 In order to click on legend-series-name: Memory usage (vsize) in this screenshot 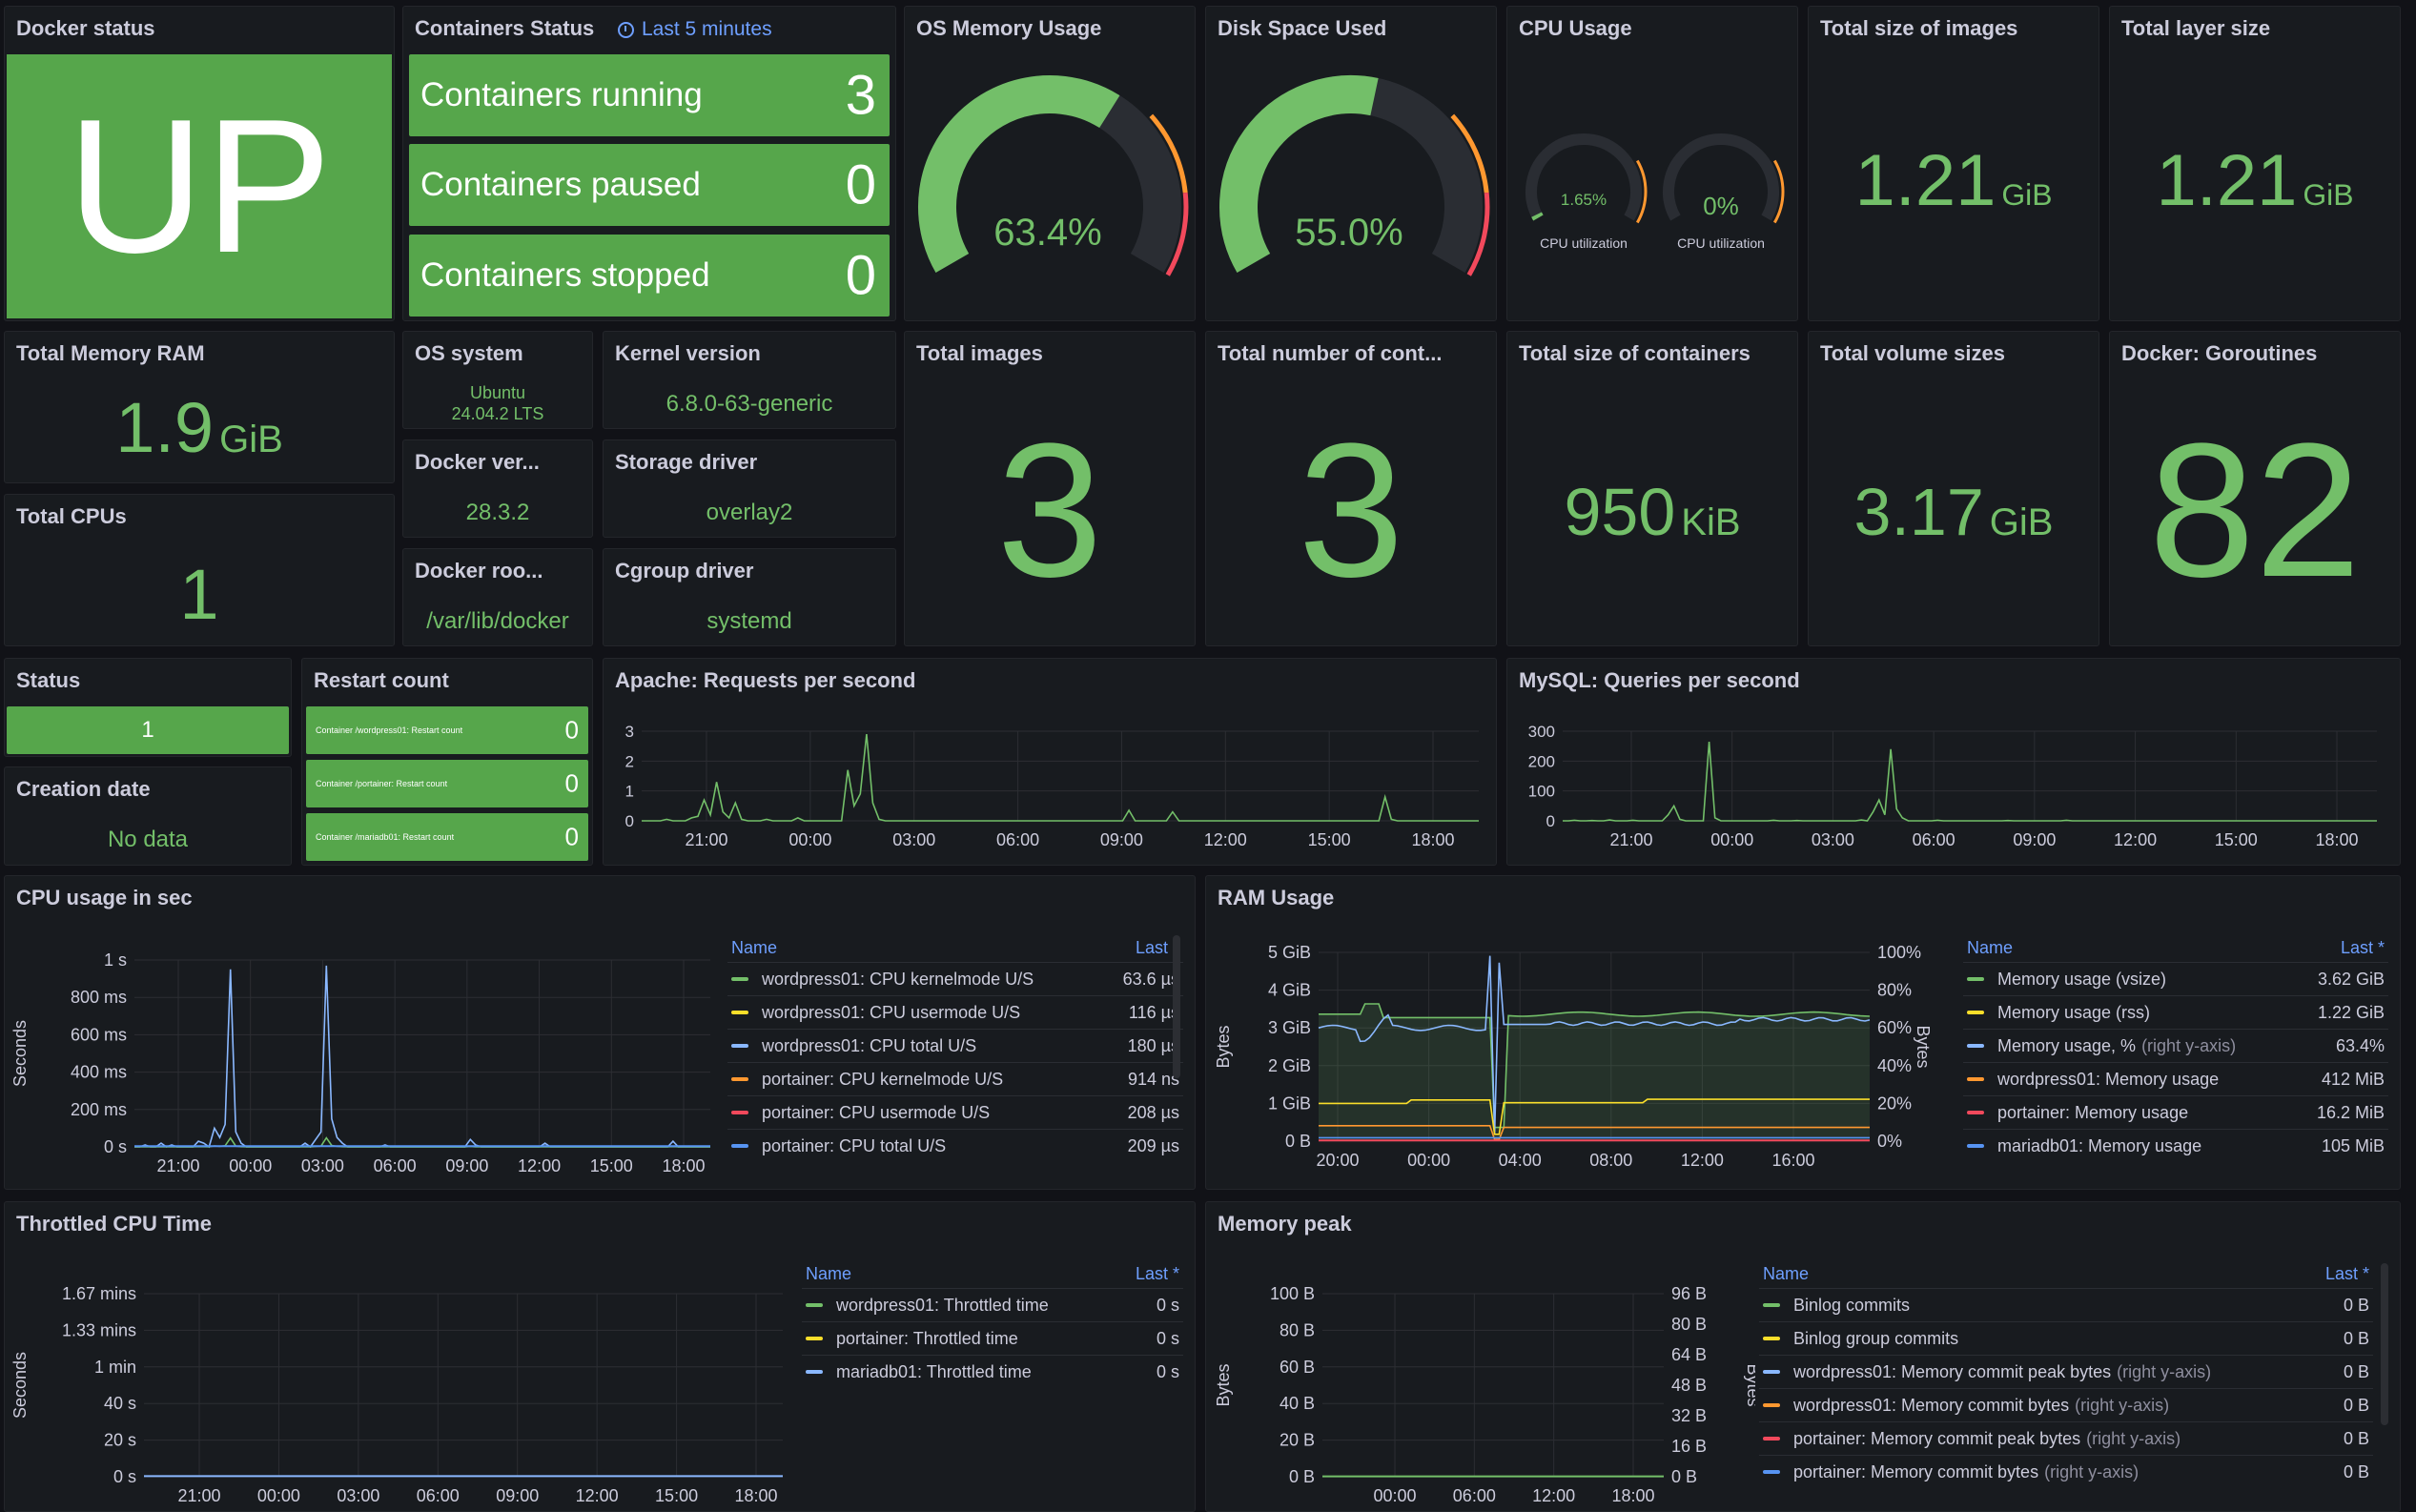, I will do `click(2082, 979)`.